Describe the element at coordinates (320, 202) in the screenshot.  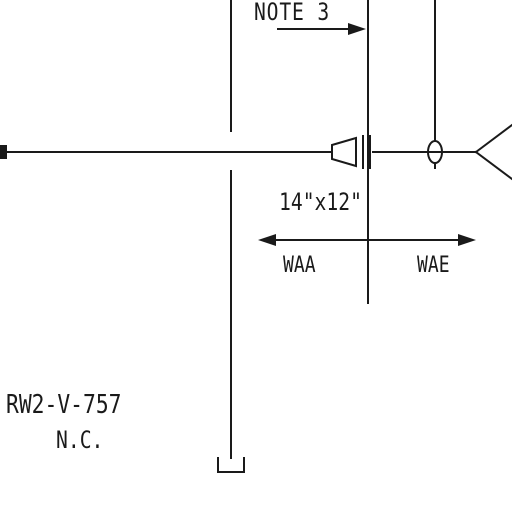
I see `pipe-size-label: 14"x12"` at that location.